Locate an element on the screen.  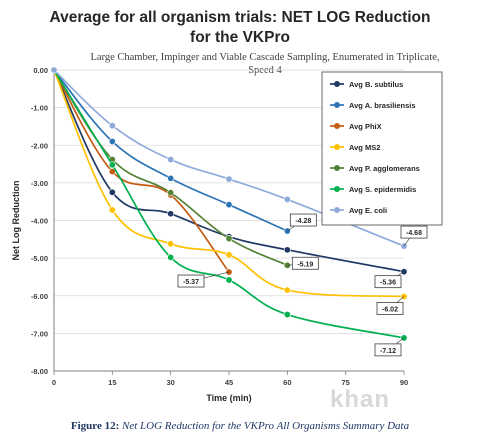
x-tick-label: 30 is located at coordinates (170, 382).